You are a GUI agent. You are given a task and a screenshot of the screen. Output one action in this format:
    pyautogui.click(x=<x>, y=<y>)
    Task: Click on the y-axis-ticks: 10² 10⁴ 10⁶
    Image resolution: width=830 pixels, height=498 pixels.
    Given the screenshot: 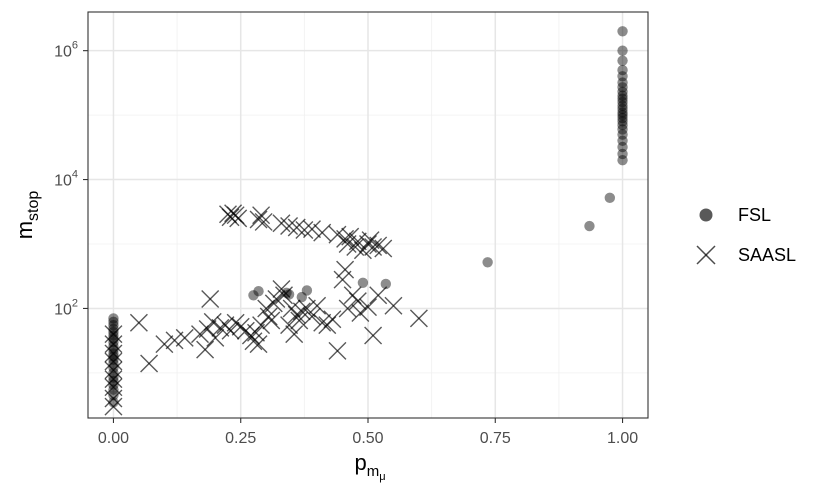 What is the action you would take?
    pyautogui.click(x=71, y=179)
    